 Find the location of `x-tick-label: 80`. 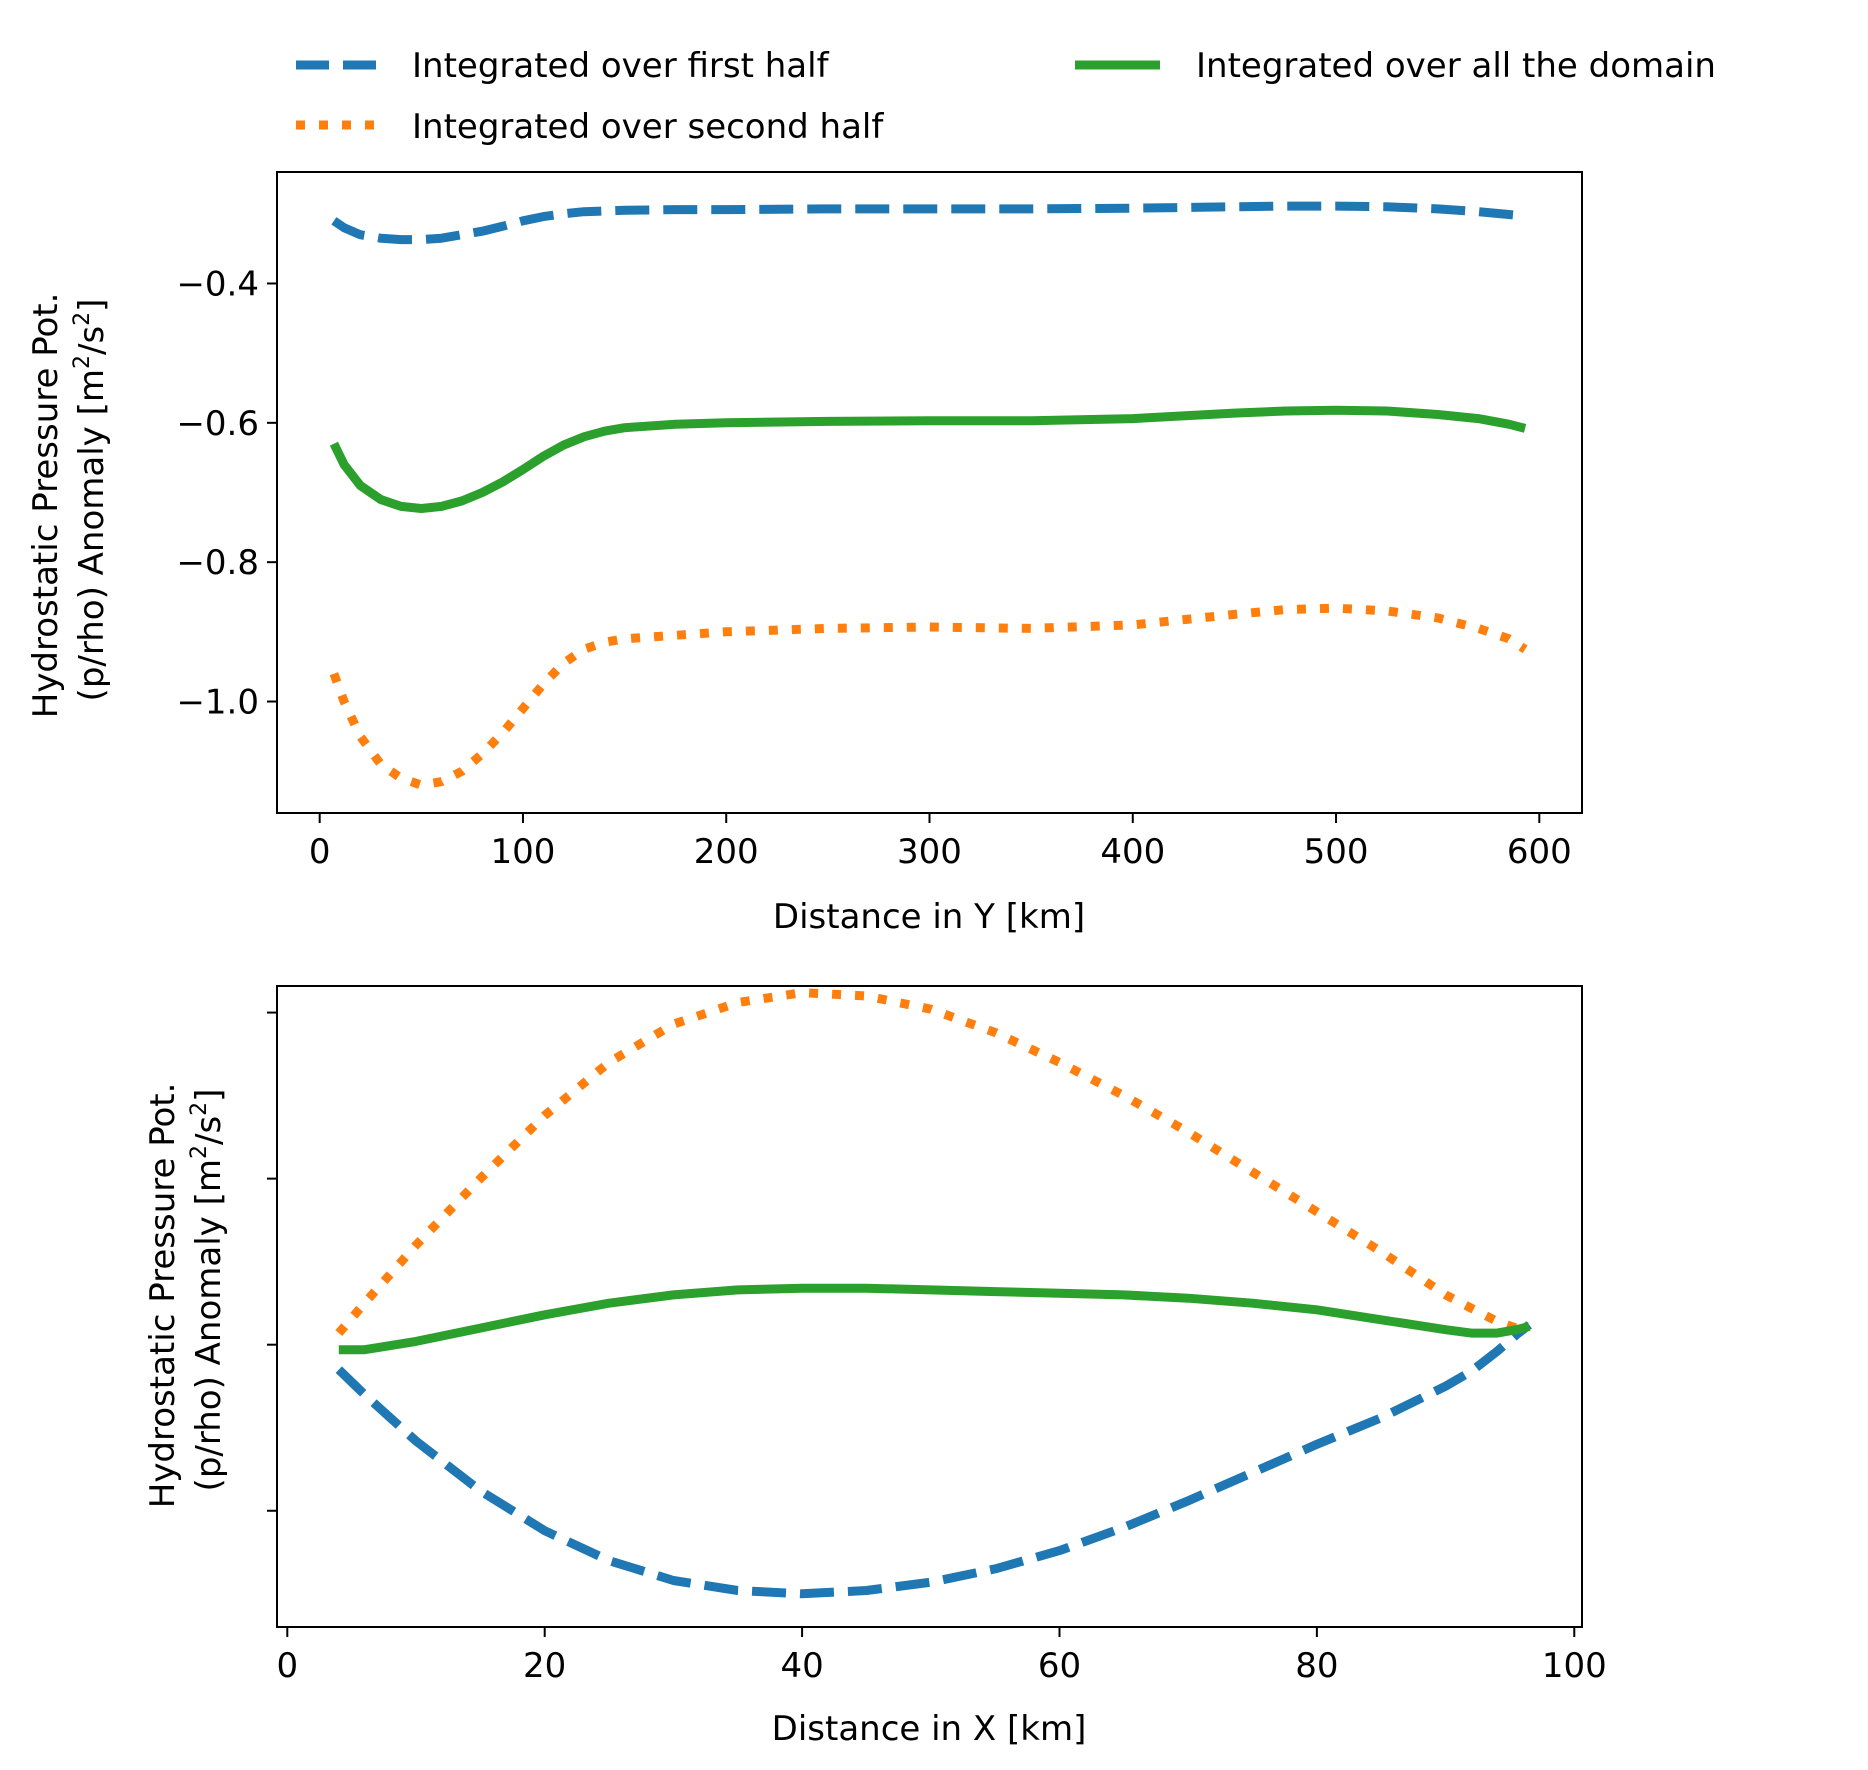

x-tick-label: 80 is located at coordinates (1316, 1666).